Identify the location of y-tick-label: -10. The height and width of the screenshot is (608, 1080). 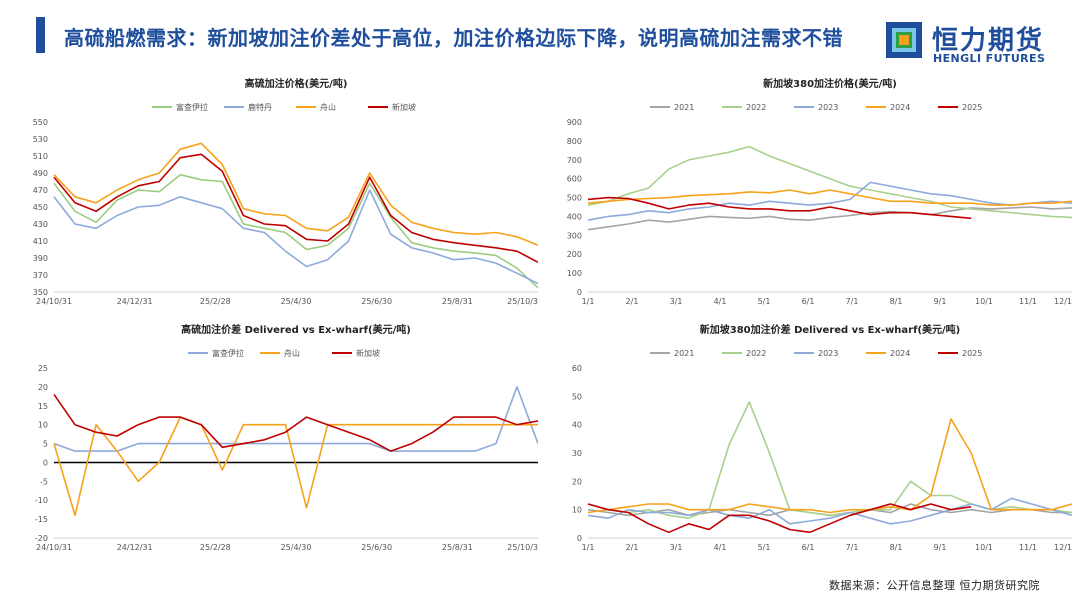
(41, 500).